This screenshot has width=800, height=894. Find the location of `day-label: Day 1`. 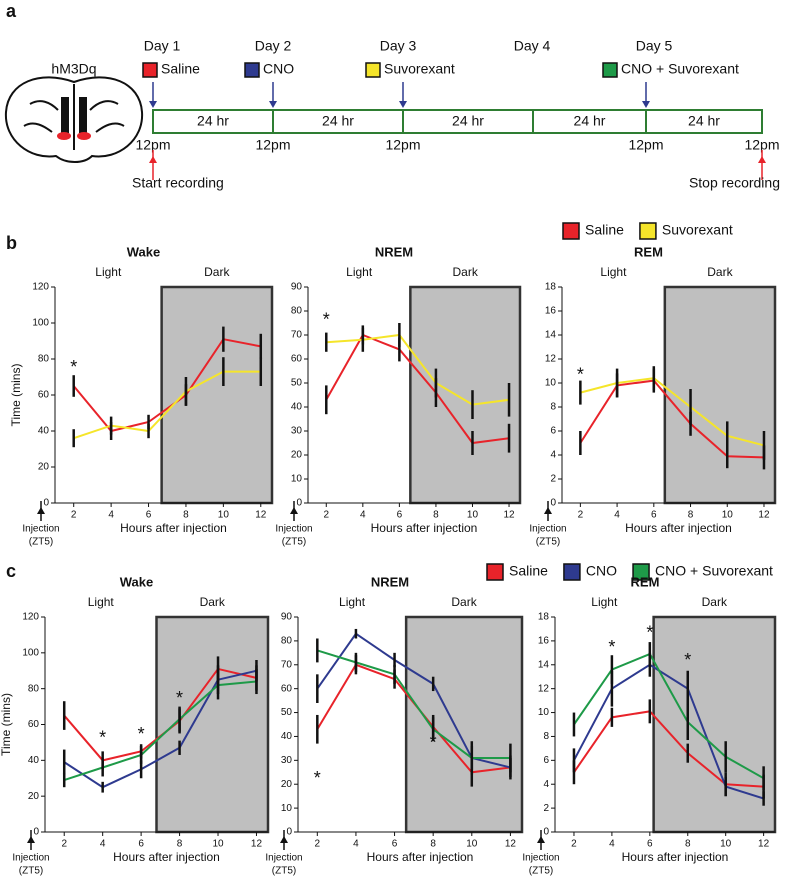

day-label: Day 1 is located at coordinates (162, 46).